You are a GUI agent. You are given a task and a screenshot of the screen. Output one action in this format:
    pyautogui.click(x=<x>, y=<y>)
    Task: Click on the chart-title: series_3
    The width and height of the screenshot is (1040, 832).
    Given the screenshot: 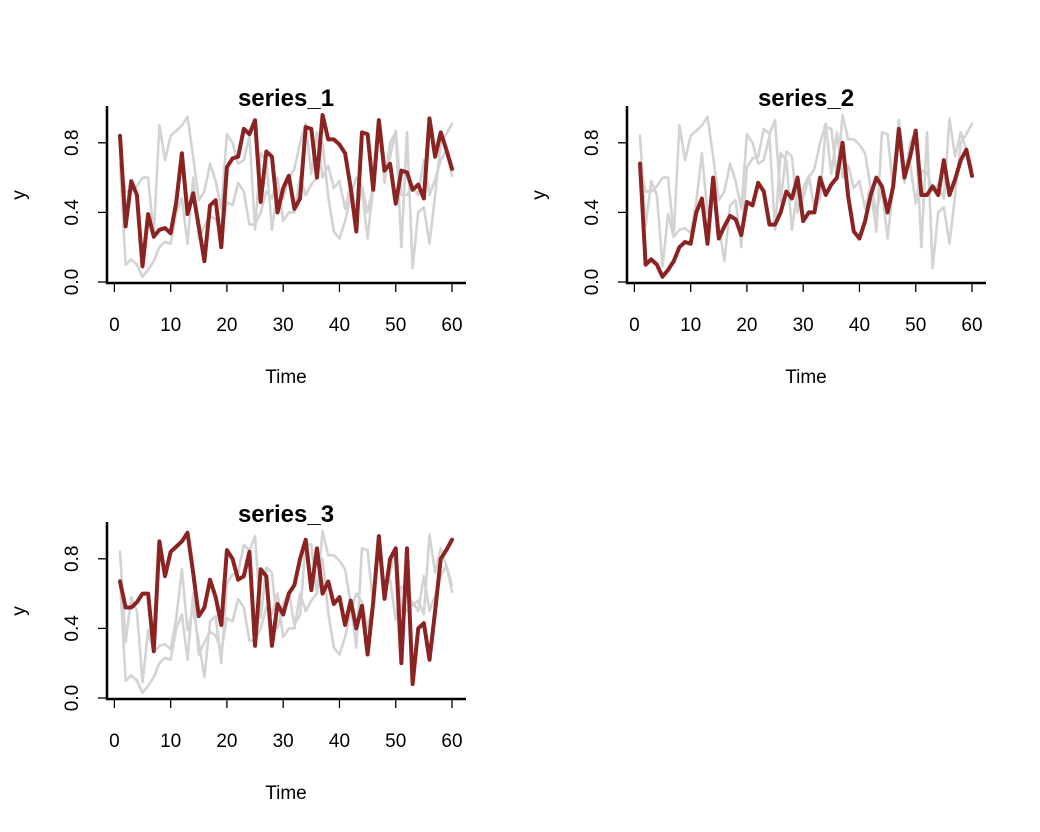 What is the action you would take?
    pyautogui.click(x=286, y=514)
    